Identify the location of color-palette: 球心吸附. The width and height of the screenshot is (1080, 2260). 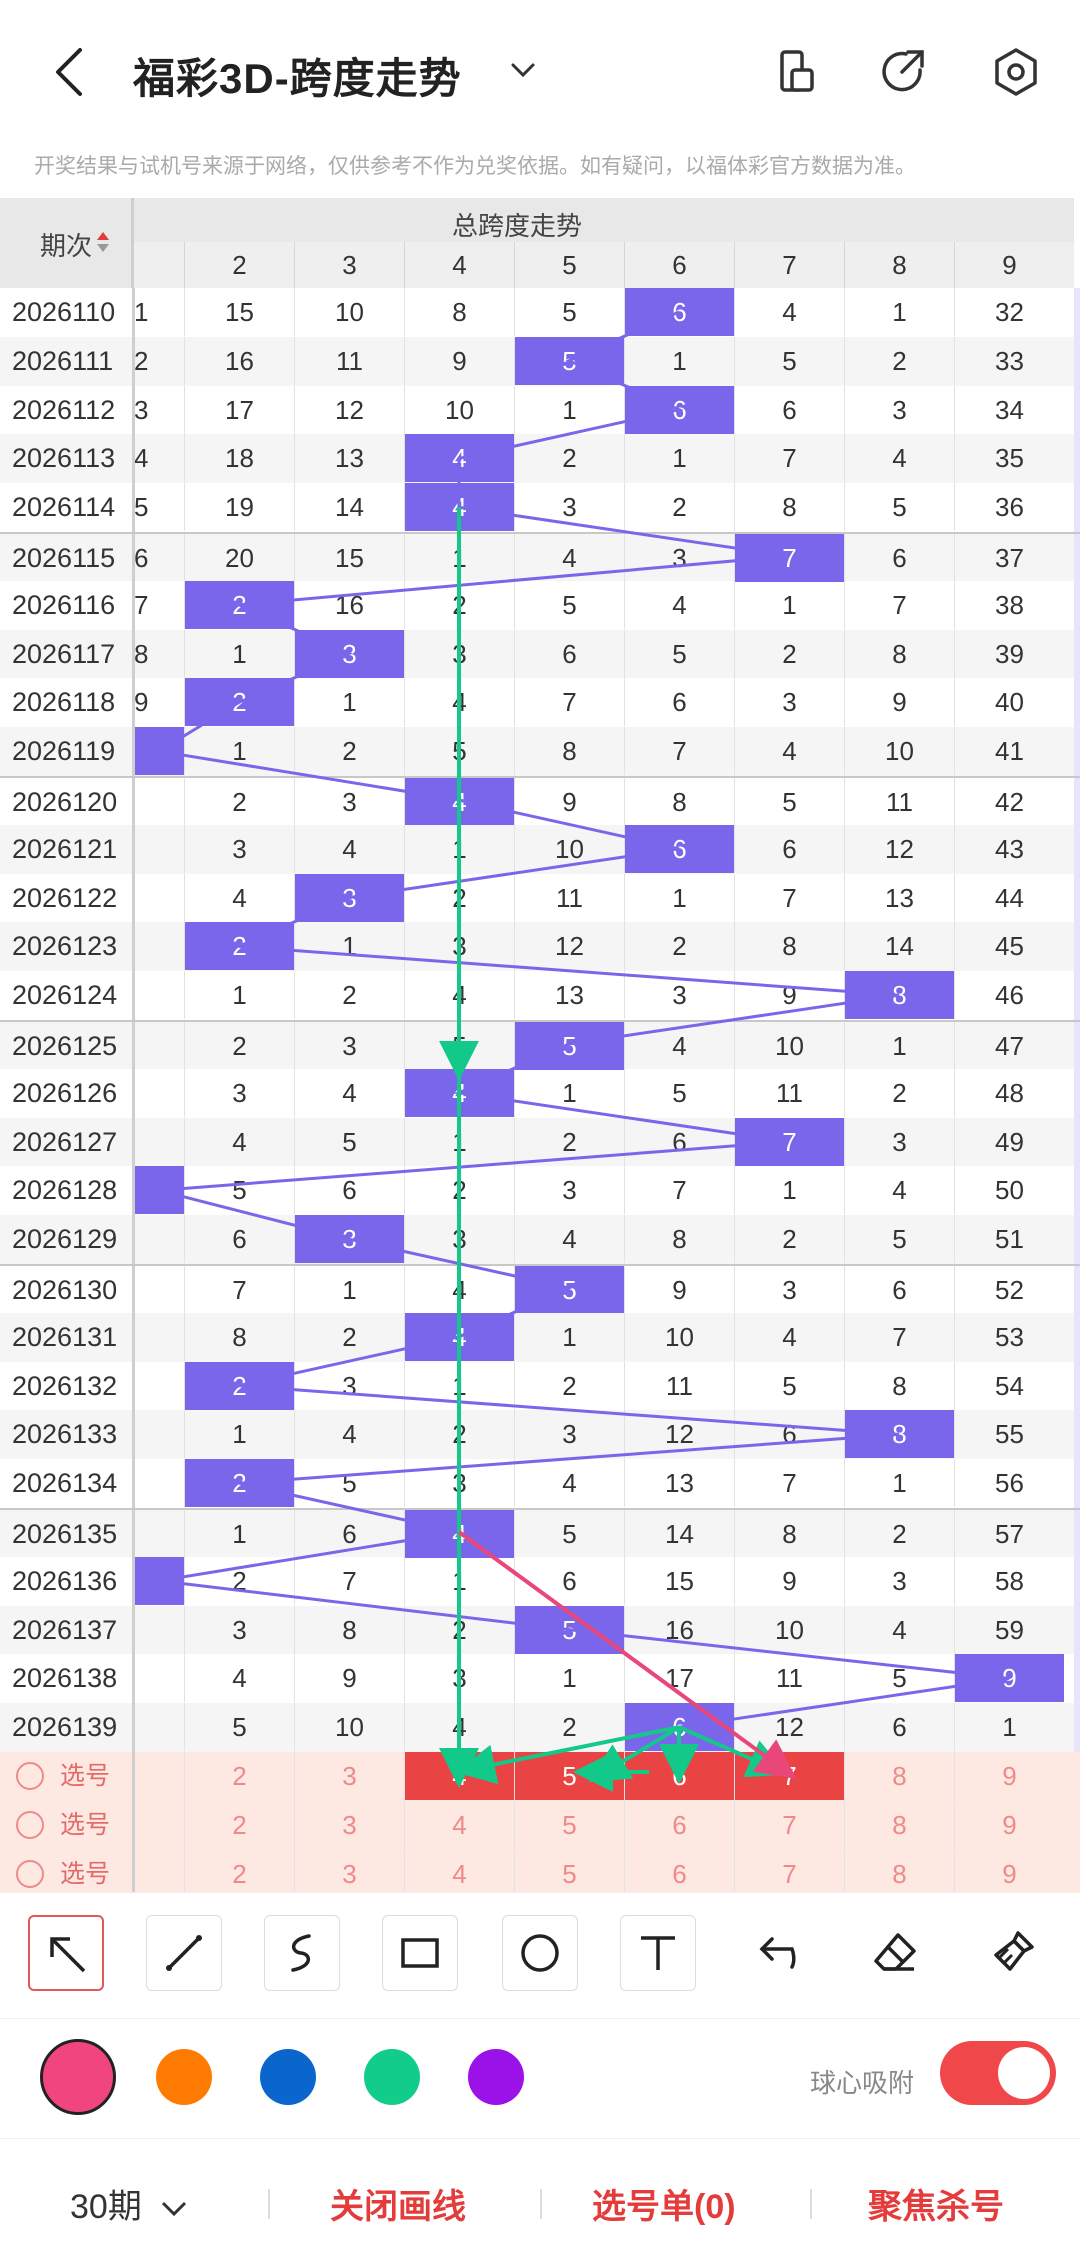
(540, 2078).